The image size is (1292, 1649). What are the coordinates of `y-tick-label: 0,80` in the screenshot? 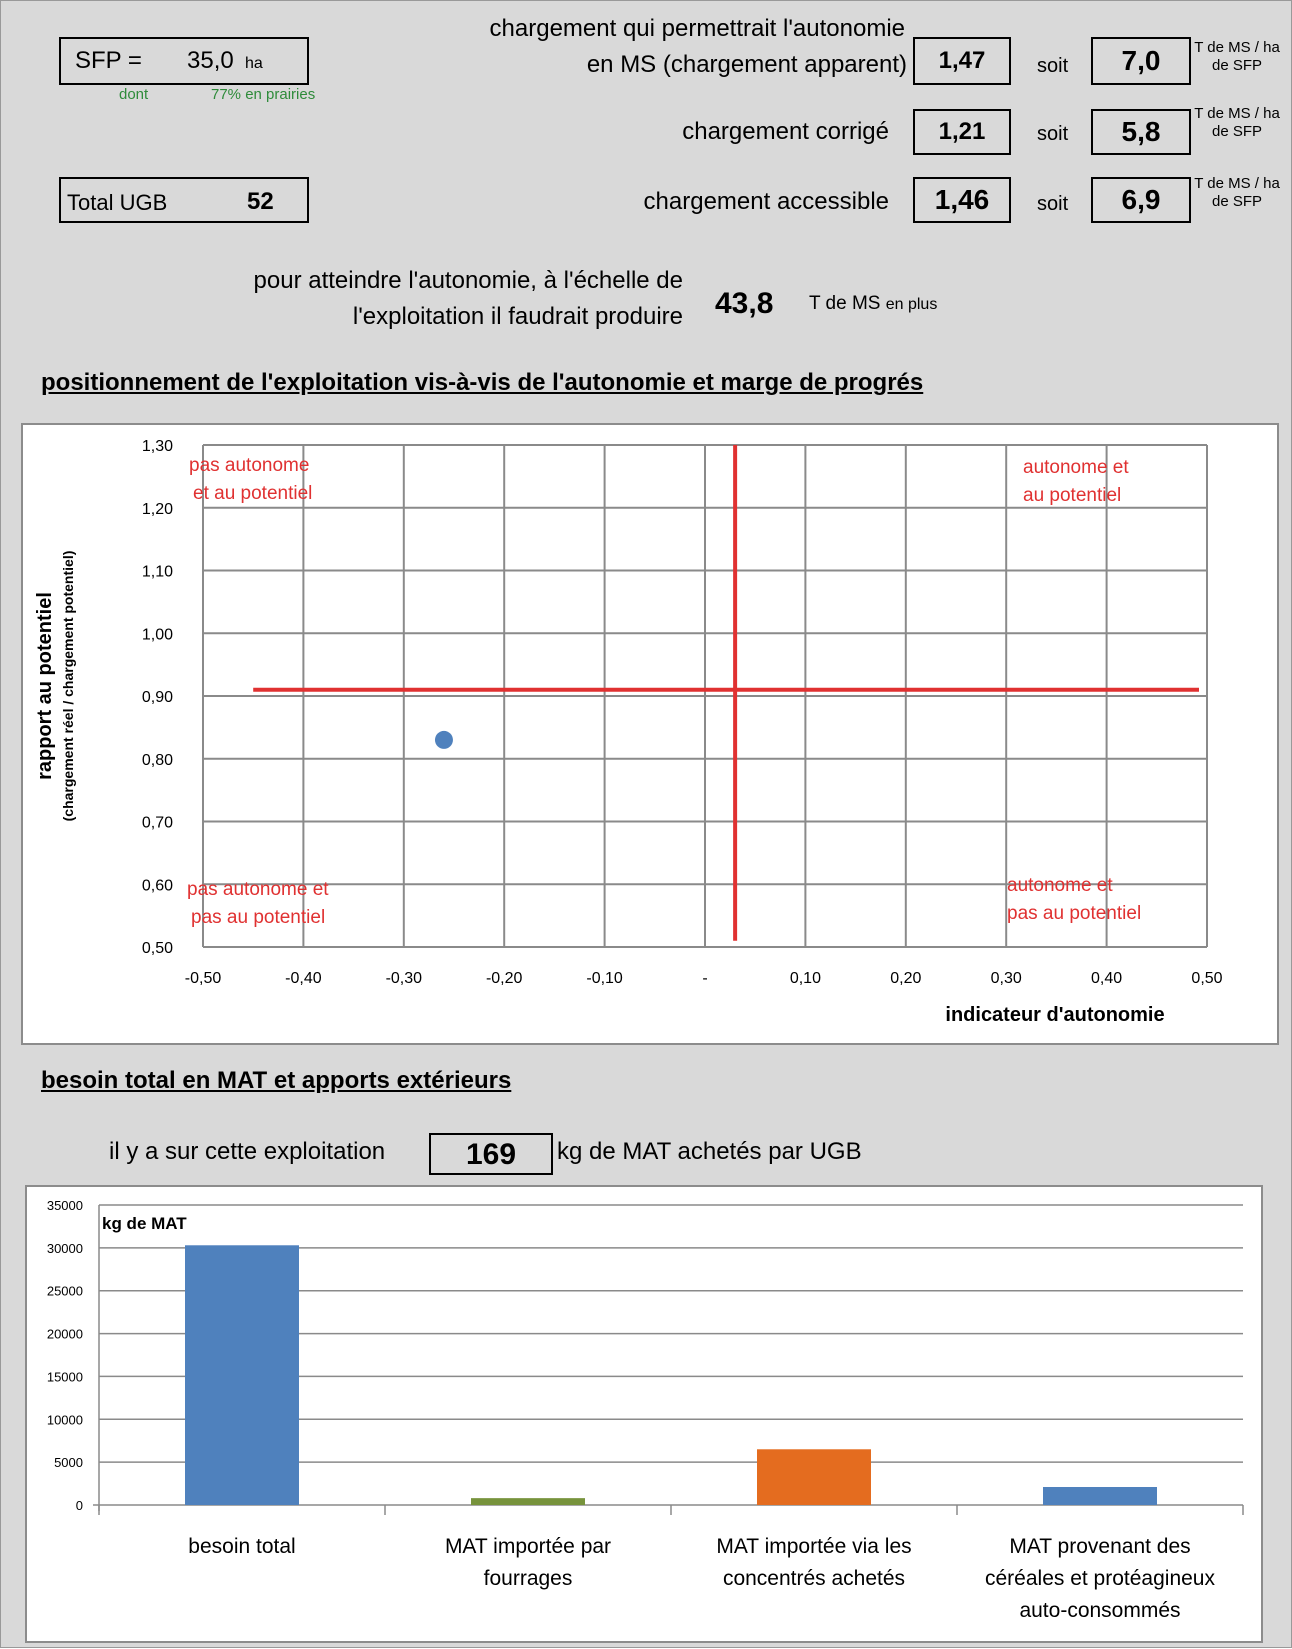 It's located at (157, 760).